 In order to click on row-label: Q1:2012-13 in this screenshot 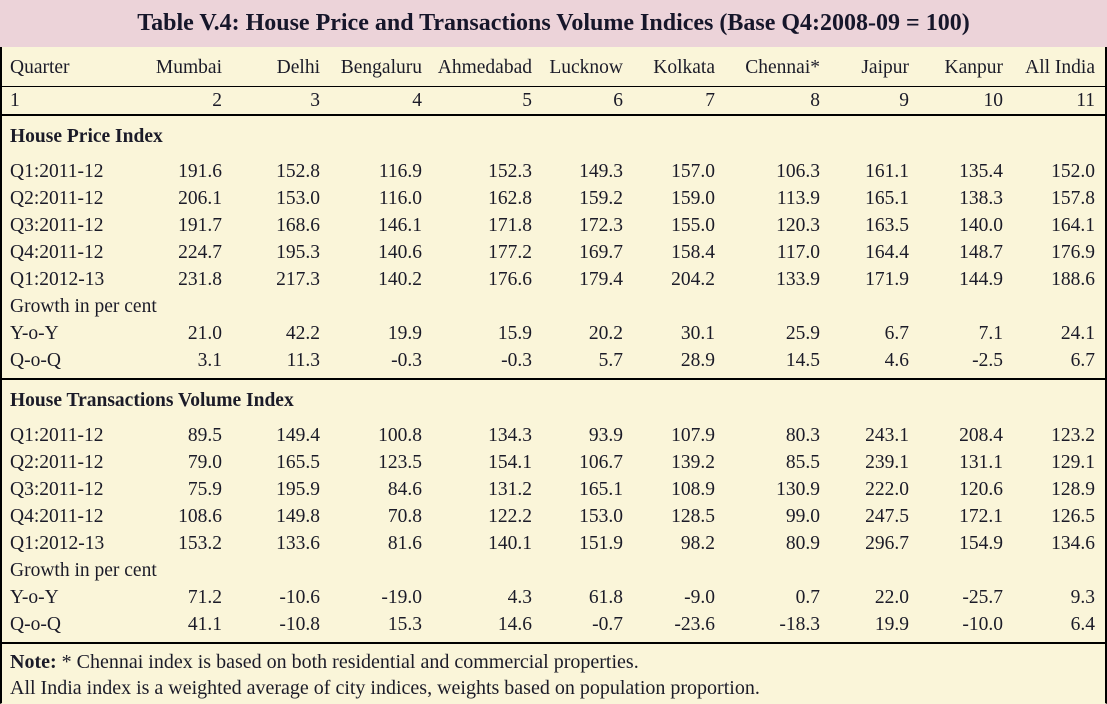, I will do `click(57, 279)`.